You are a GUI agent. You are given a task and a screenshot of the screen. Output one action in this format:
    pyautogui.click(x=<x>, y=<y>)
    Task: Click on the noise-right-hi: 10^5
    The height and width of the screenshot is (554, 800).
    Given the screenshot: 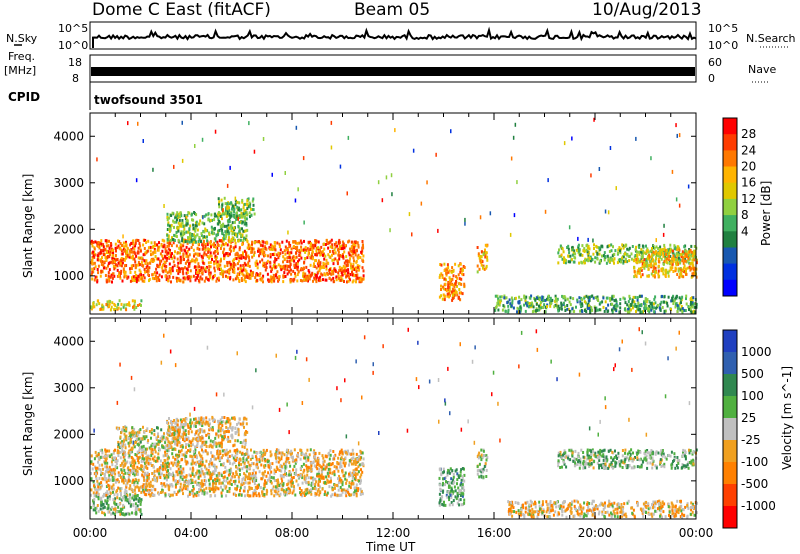 What is the action you would take?
    pyautogui.click(x=723, y=28)
    